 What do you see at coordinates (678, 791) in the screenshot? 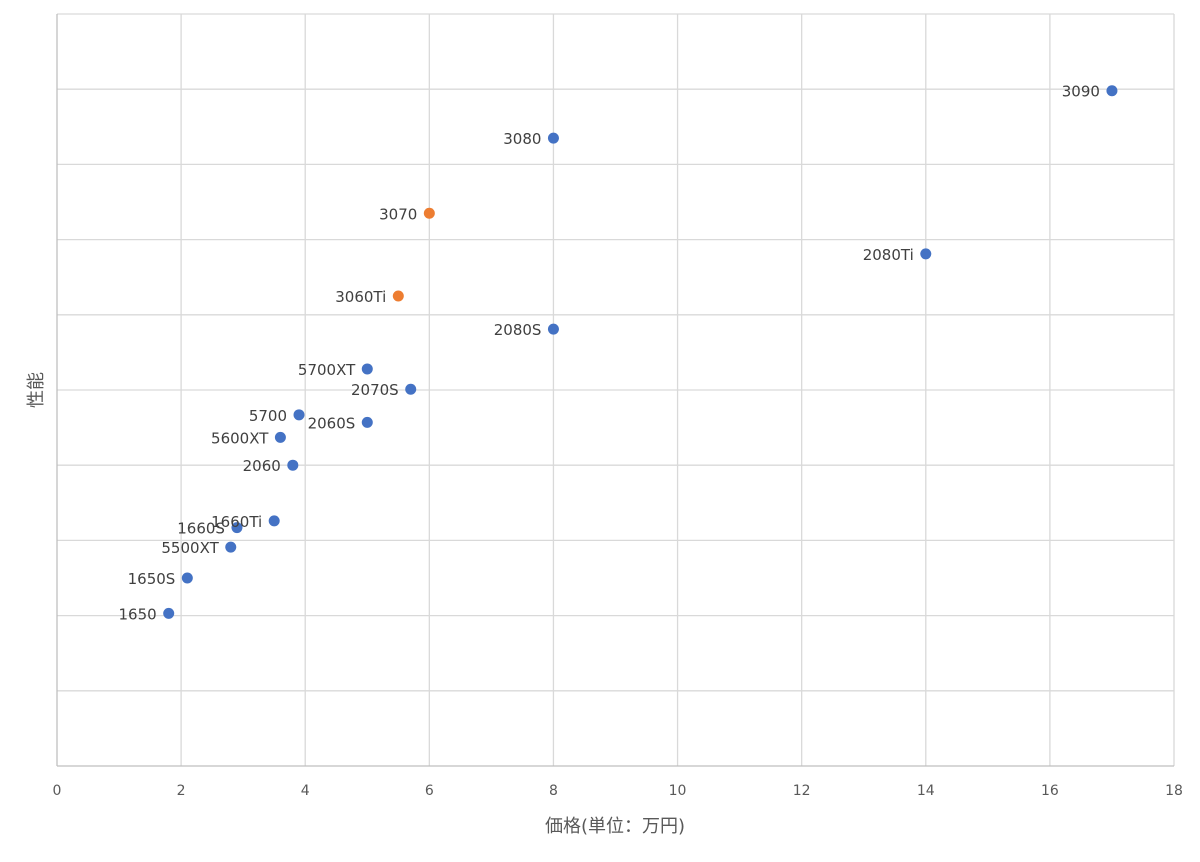
I see `x-tick-label: 10` at bounding box center [678, 791].